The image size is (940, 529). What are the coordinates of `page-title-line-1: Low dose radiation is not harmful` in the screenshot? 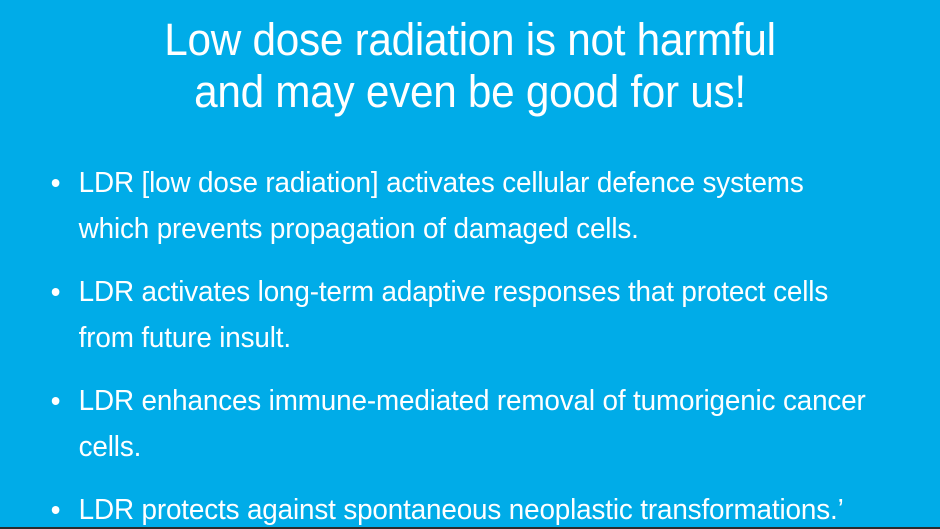 It's located at (470, 39).